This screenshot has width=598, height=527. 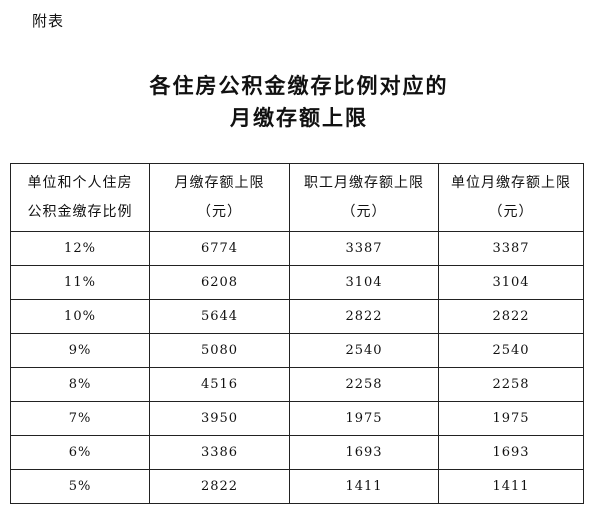 What do you see at coordinates (364, 248) in the screenshot?
I see `cell-employee-limit: 3387` at bounding box center [364, 248].